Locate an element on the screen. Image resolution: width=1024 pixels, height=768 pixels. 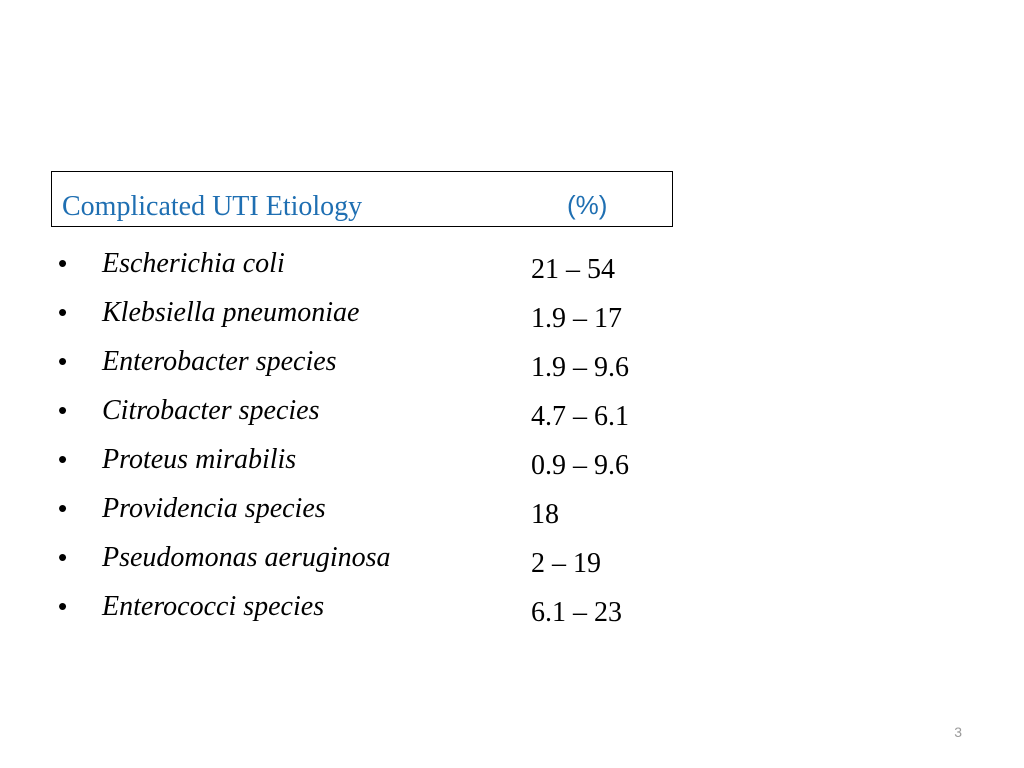
list-item: • Pseudomonas aeruginosa 2 – 19 is located at coordinates (378, 566).